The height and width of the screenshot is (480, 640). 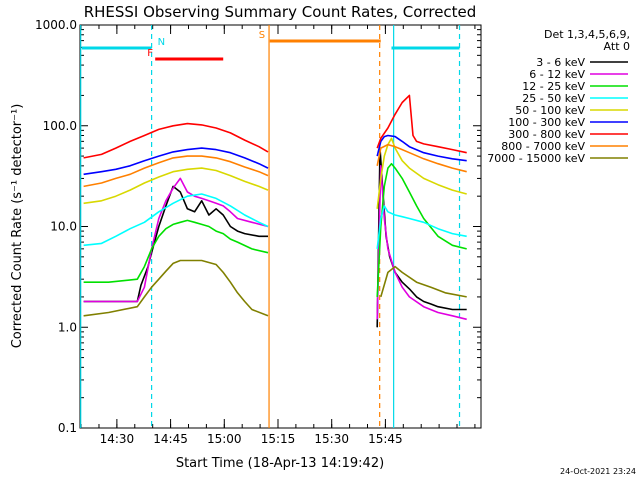 What do you see at coordinates (262, 35) in the screenshot?
I see `annotation-label: S` at bounding box center [262, 35].